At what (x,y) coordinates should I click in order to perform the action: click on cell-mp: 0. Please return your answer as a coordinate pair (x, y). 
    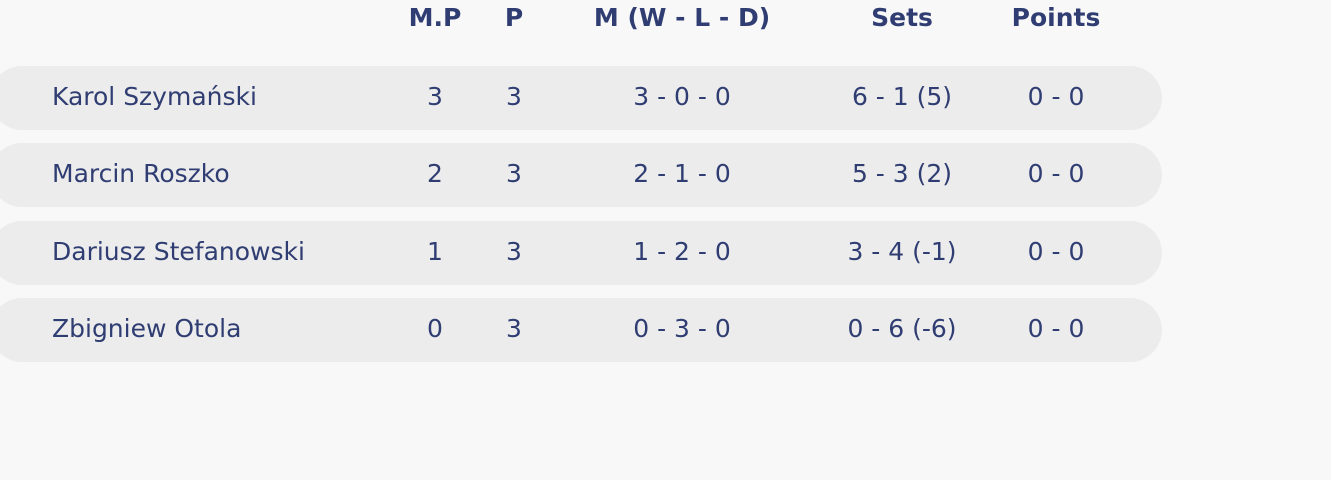
    Looking at the image, I should click on (435, 328).